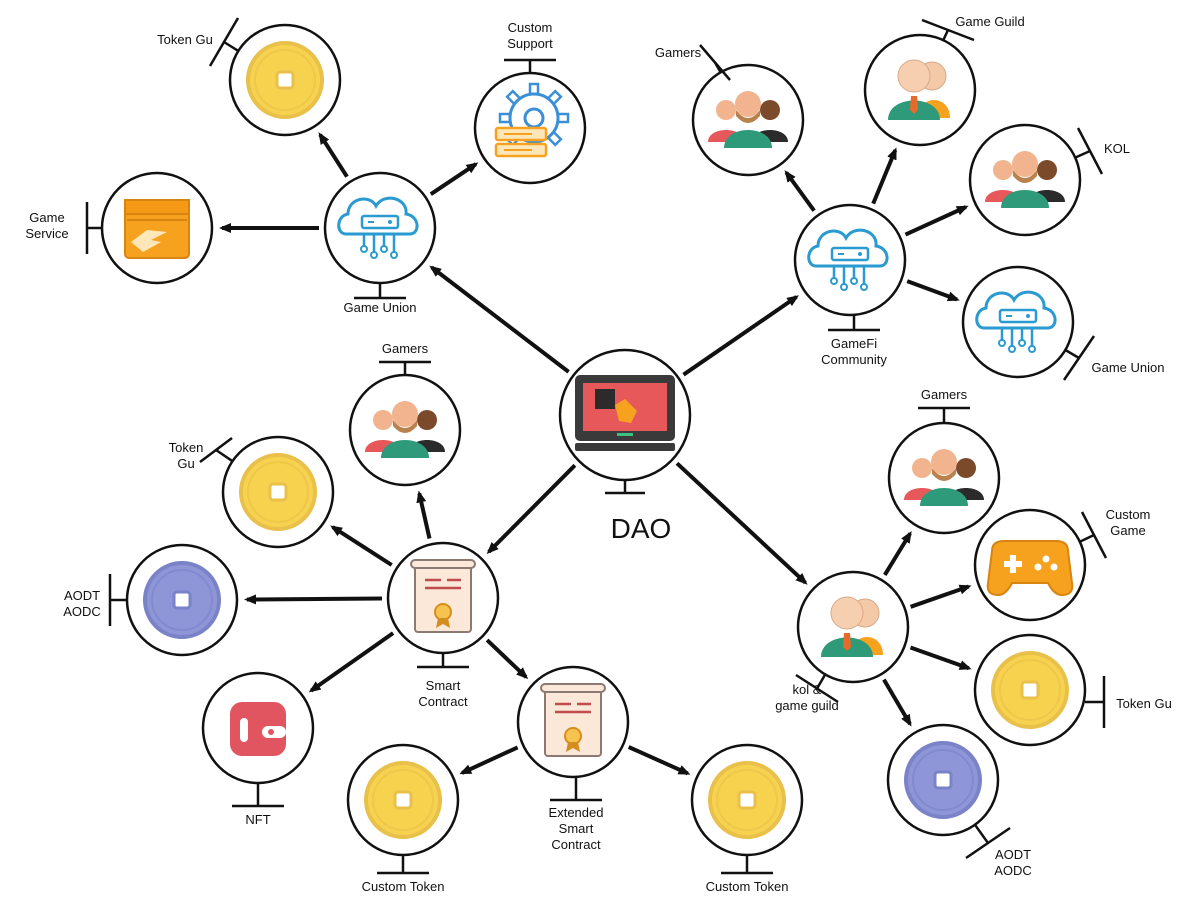 The image size is (1200, 900). I want to click on node-label-line: Gu, so click(185, 463).